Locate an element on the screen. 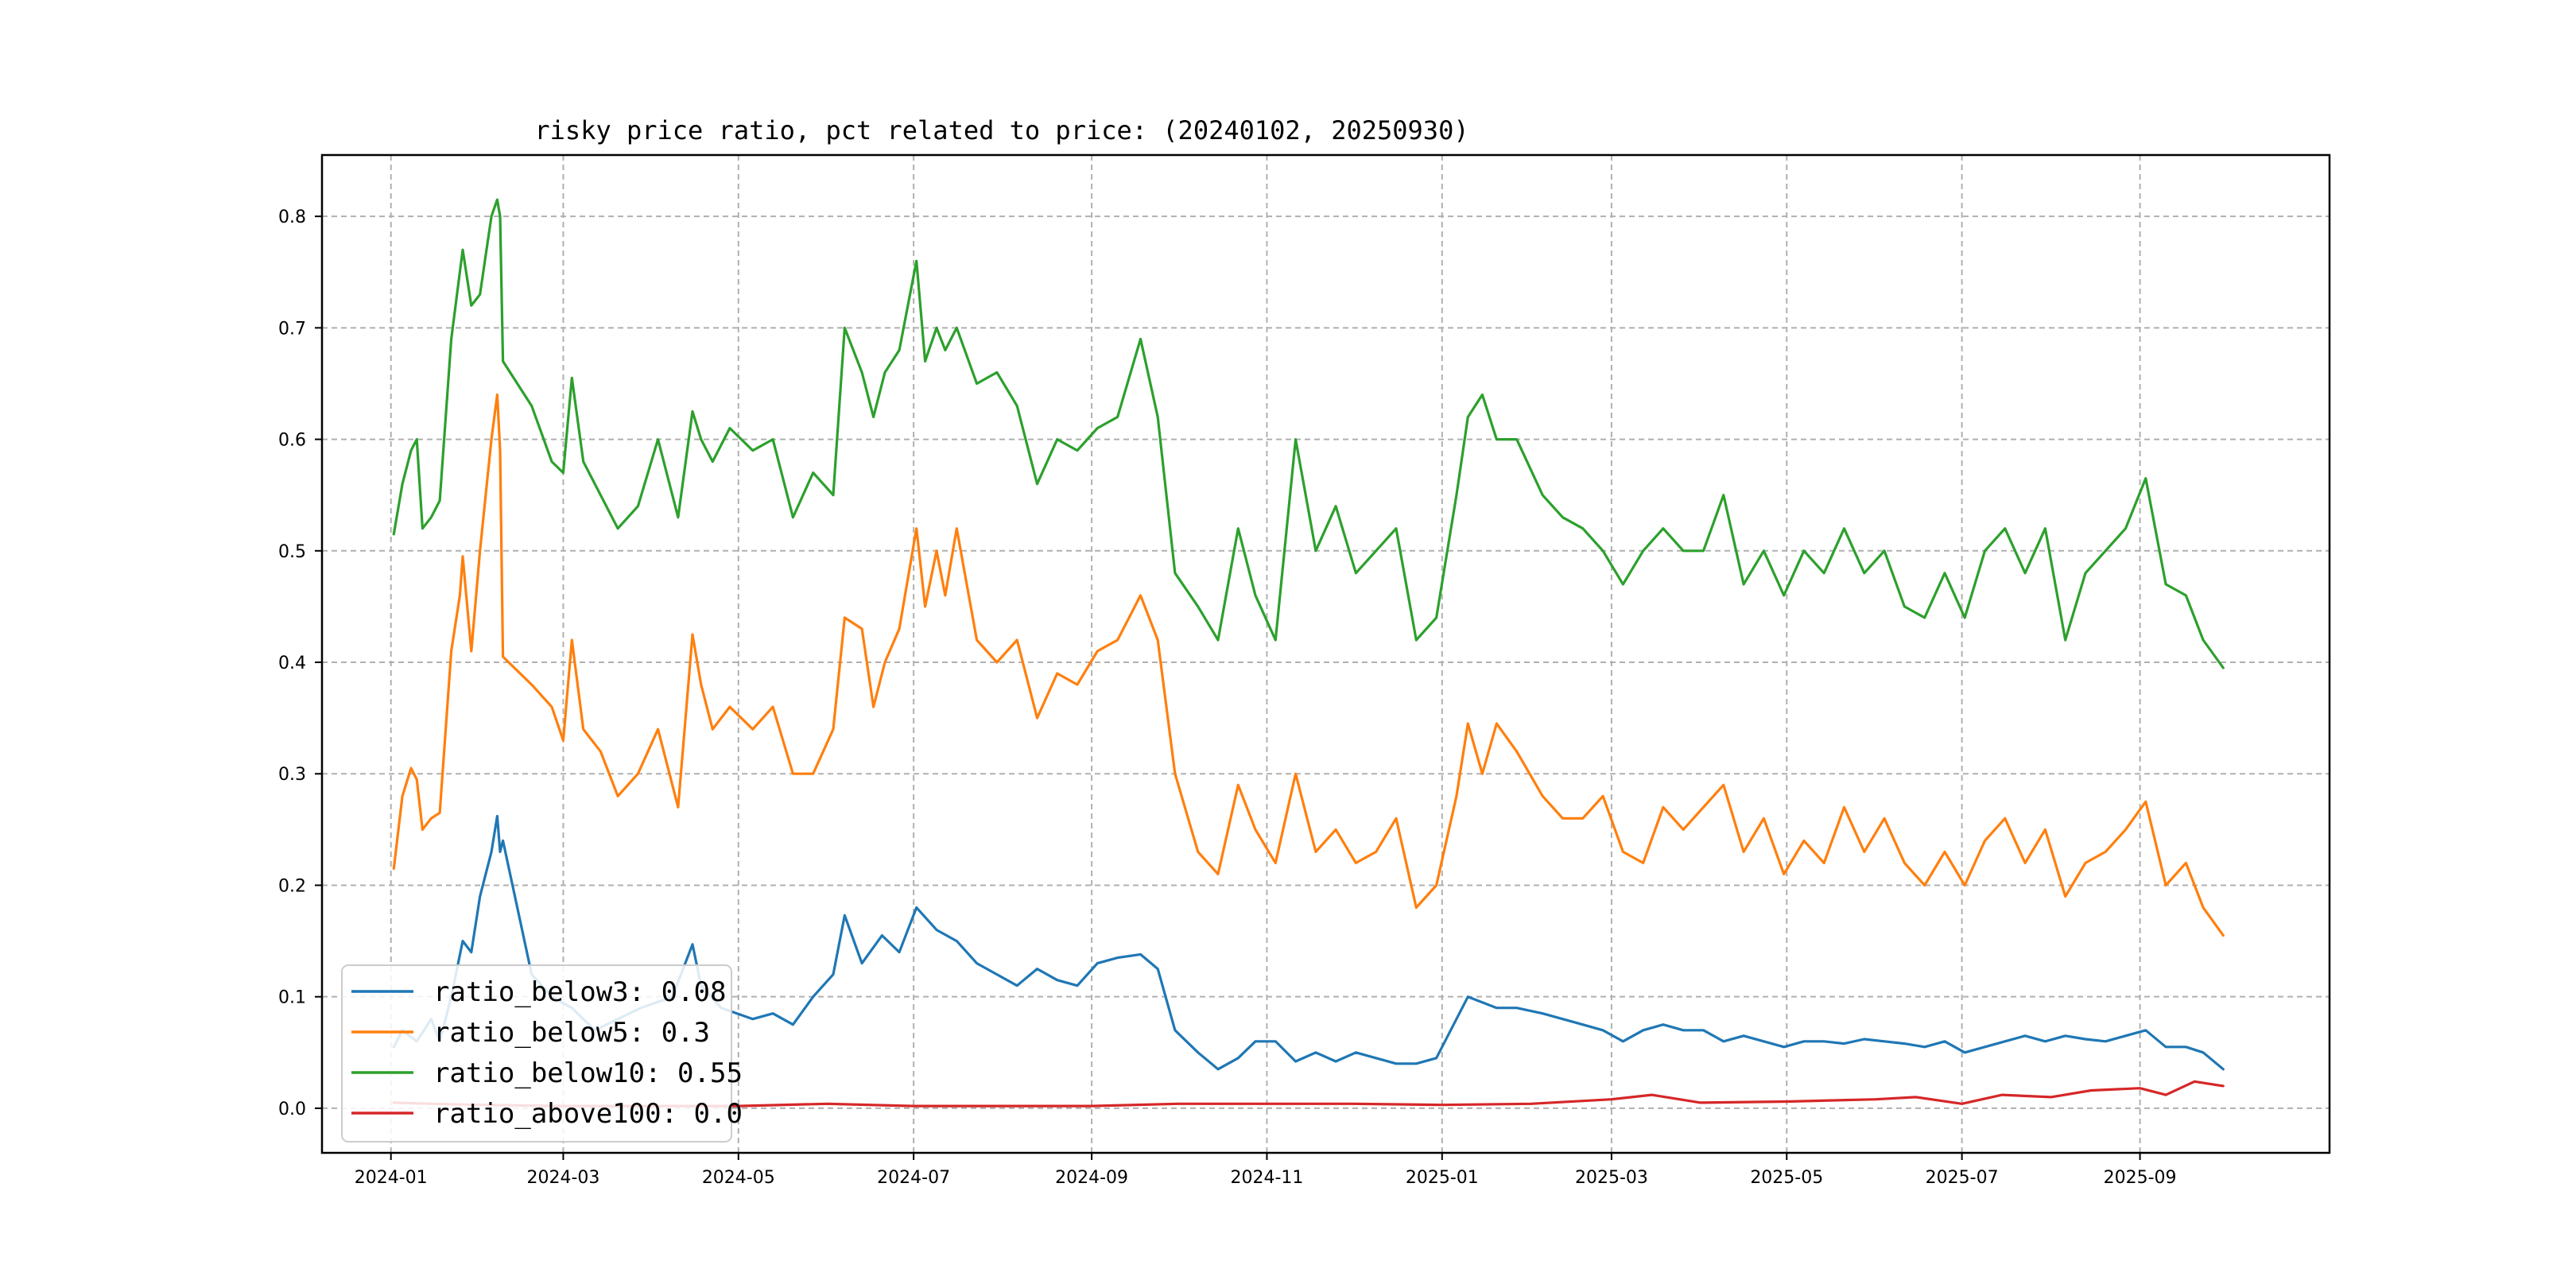 The image size is (2576, 1288). y-tick-label: 0.4 is located at coordinates (292, 664).